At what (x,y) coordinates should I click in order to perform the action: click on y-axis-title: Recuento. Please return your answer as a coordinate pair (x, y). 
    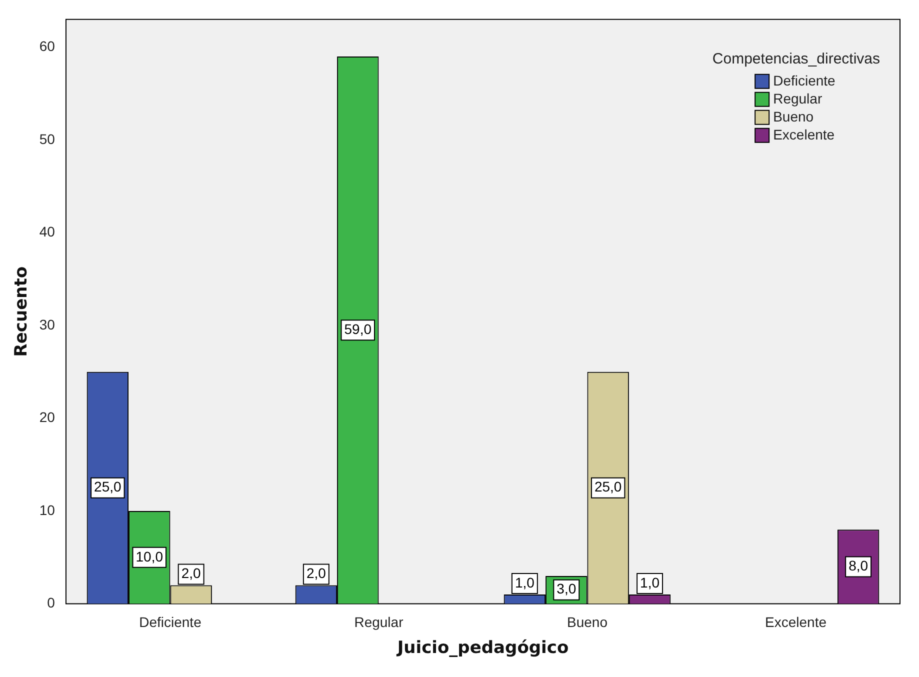
    Looking at the image, I should click on (22, 311).